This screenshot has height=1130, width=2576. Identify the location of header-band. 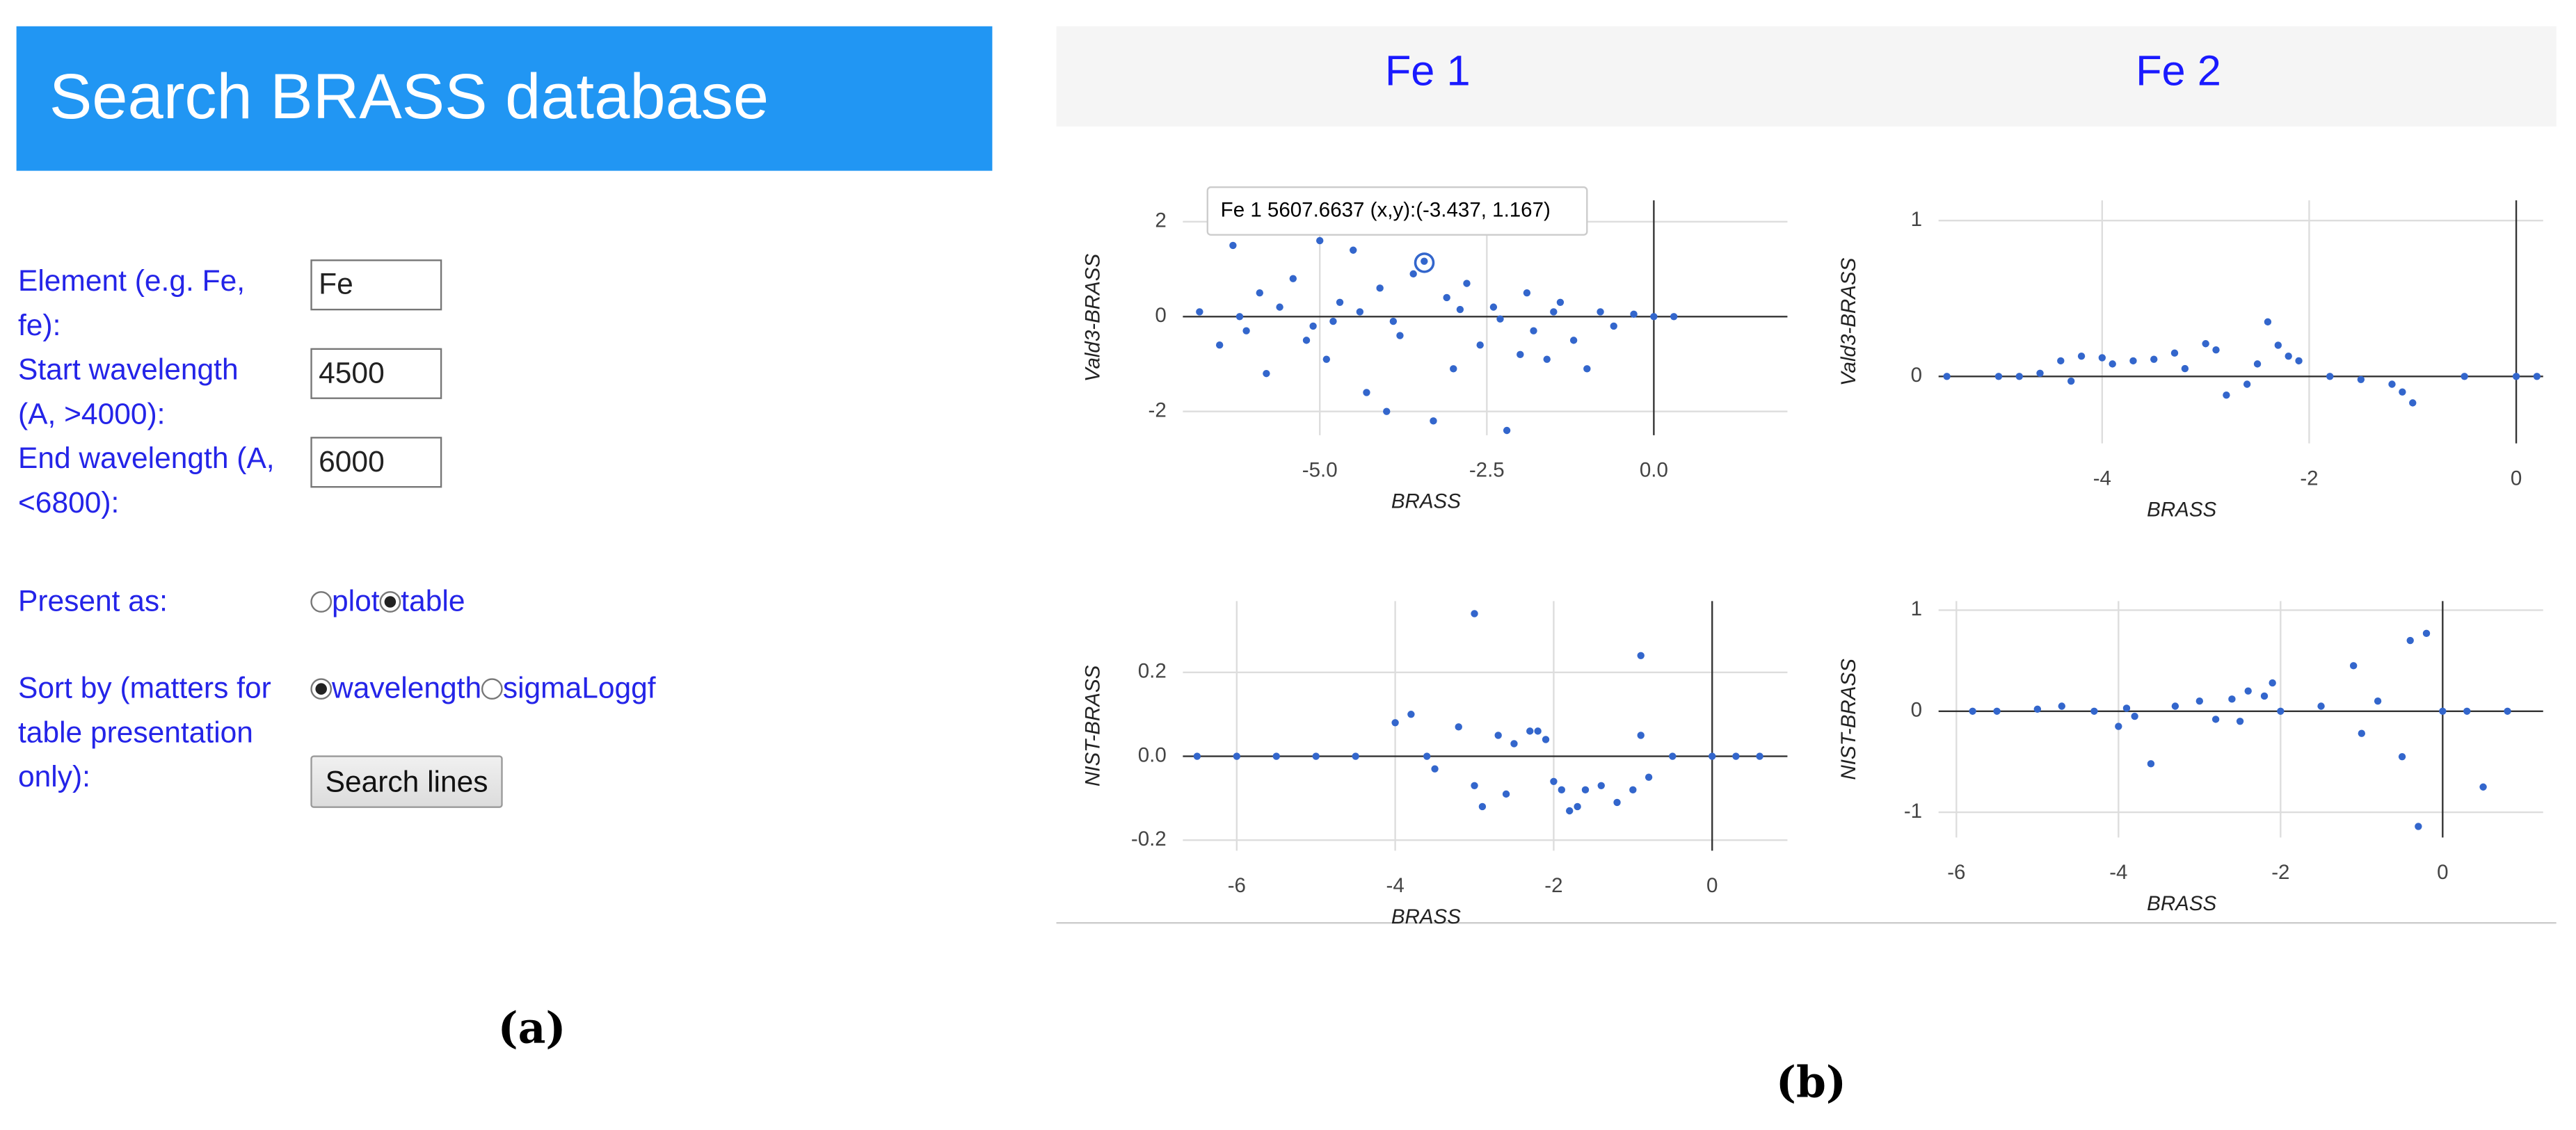
(1806, 76).